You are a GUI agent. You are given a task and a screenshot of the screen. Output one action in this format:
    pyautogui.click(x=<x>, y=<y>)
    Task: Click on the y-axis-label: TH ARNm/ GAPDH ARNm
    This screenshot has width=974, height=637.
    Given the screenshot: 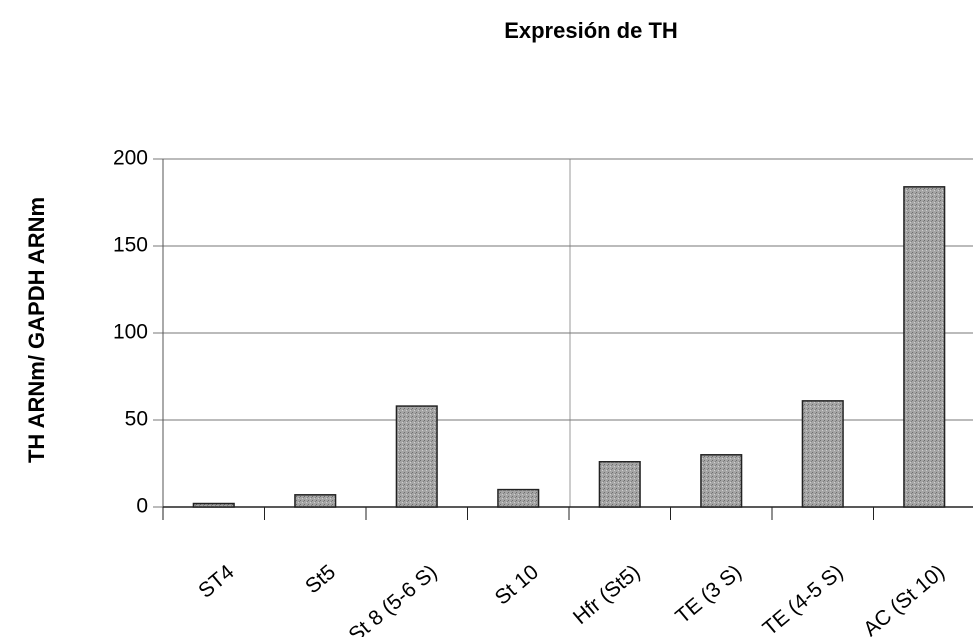 What is the action you would take?
    pyautogui.click(x=36, y=330)
    